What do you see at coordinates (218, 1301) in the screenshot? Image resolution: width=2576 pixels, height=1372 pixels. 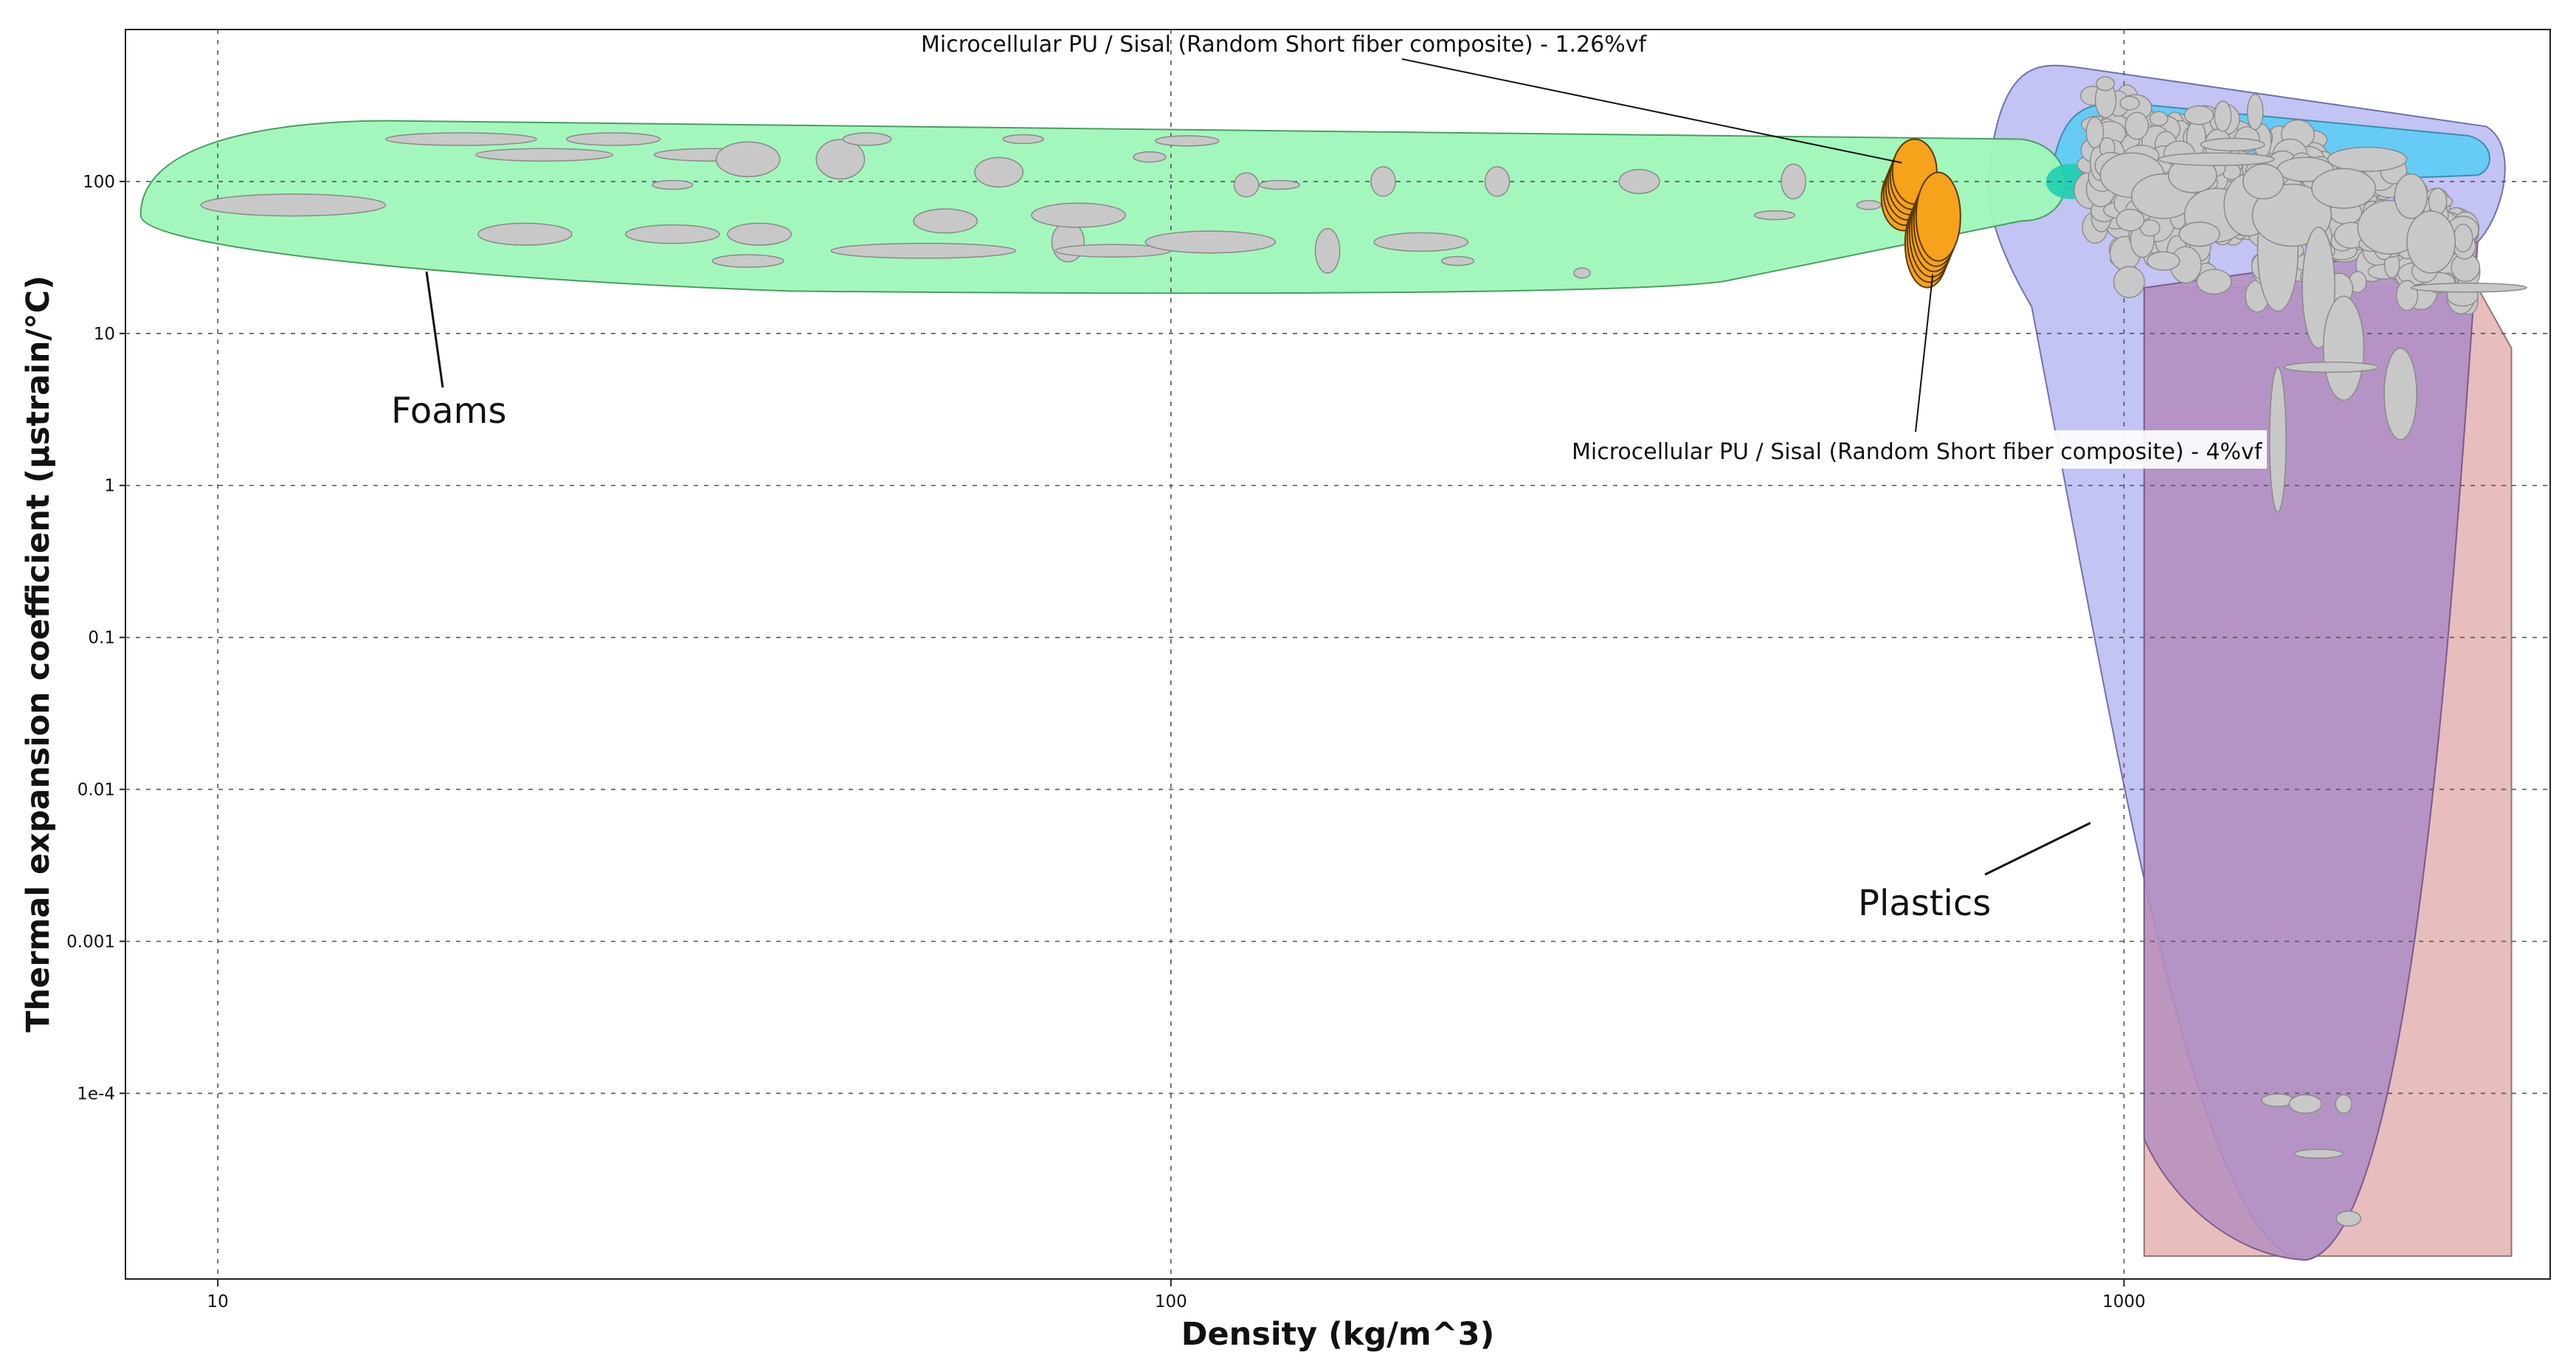 I see `x-tick-label: 10` at bounding box center [218, 1301].